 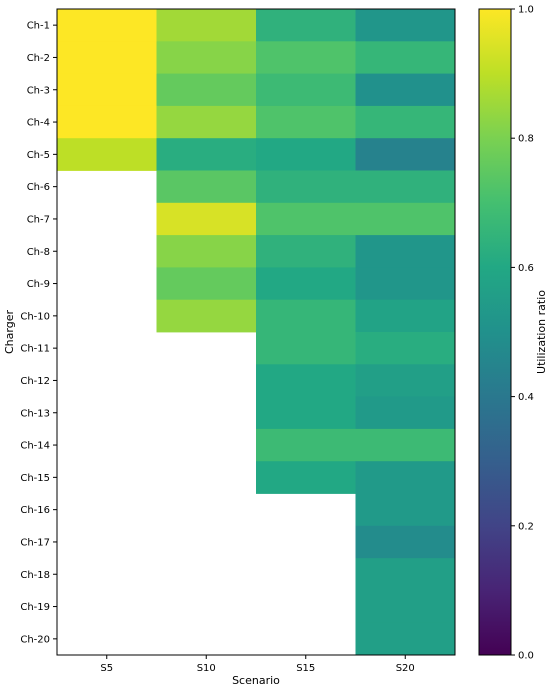 I want to click on colorbar-tick-label: 0.6, so click(x=526, y=268).